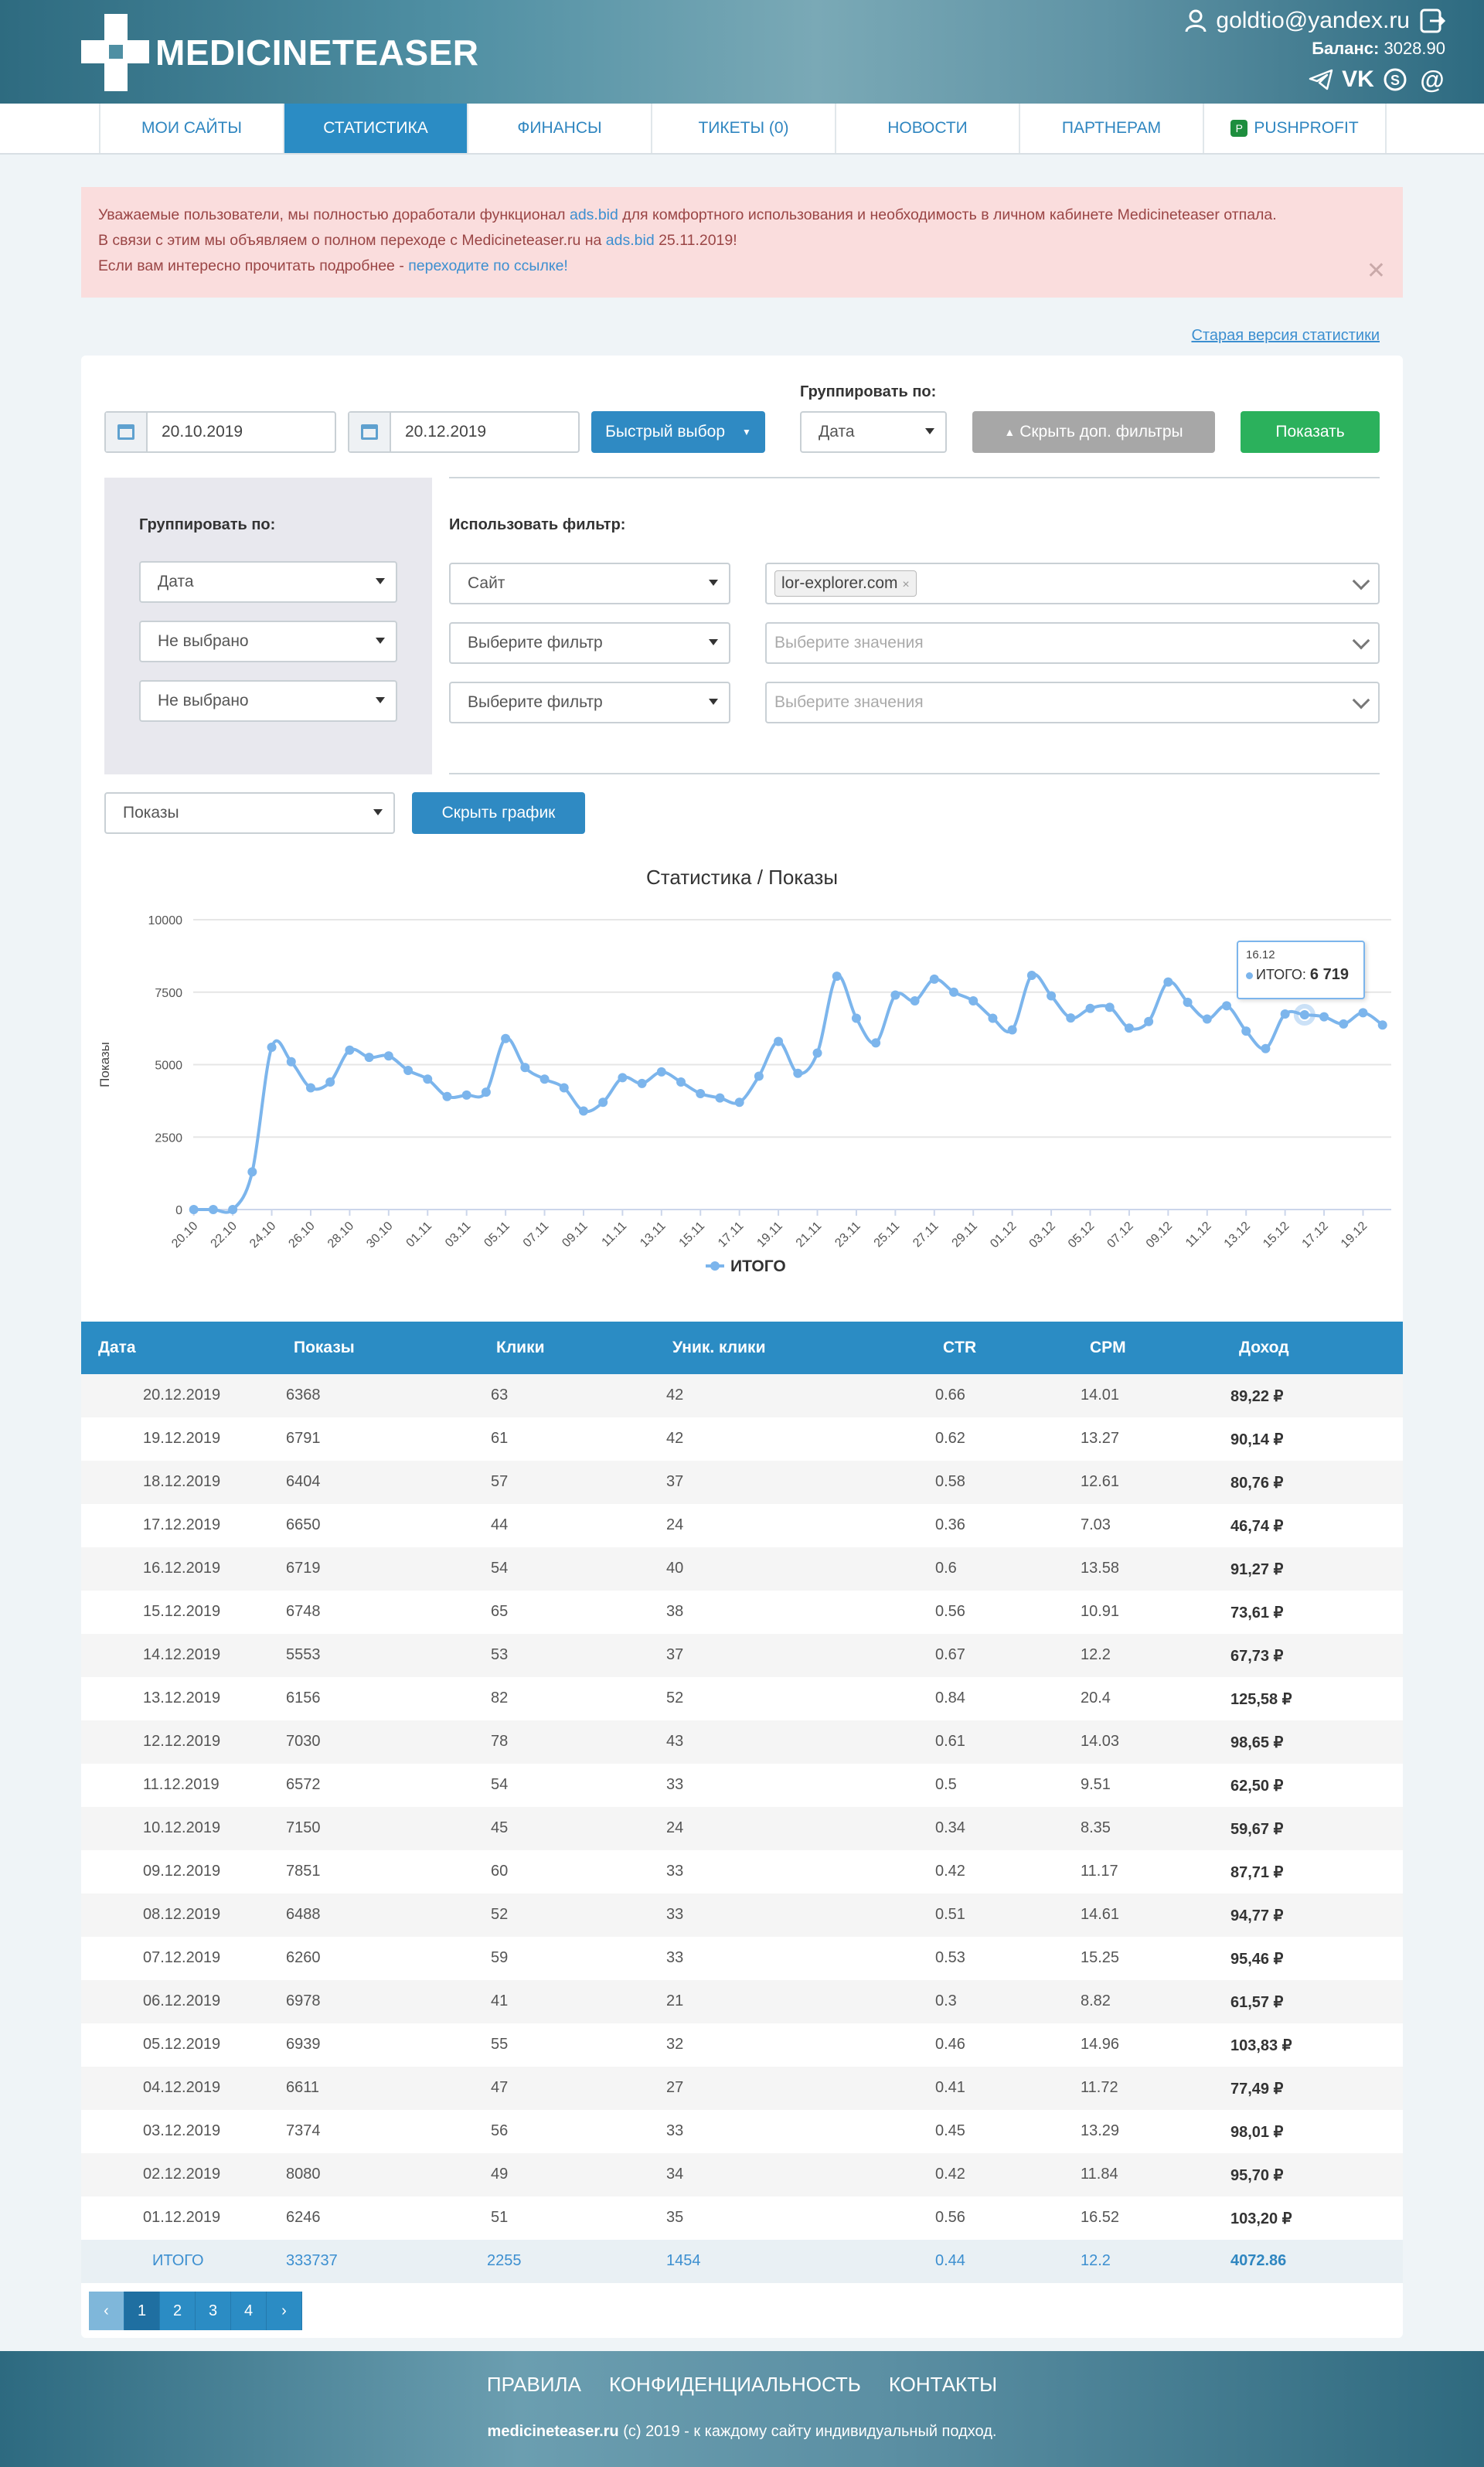 The height and width of the screenshot is (2467, 1484). I want to click on logout-icon, so click(1432, 21).